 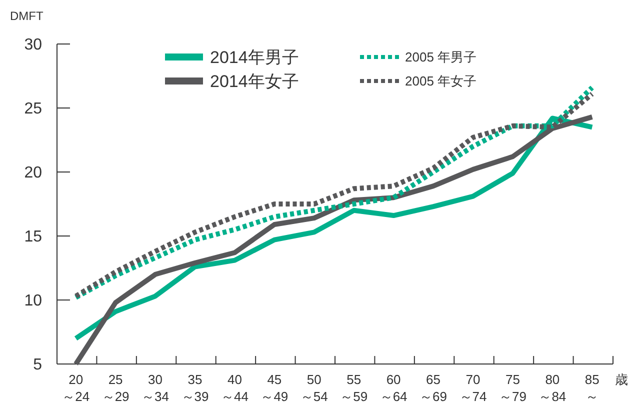 I want to click on legend-label: 2005 年女子, so click(x=441, y=81).